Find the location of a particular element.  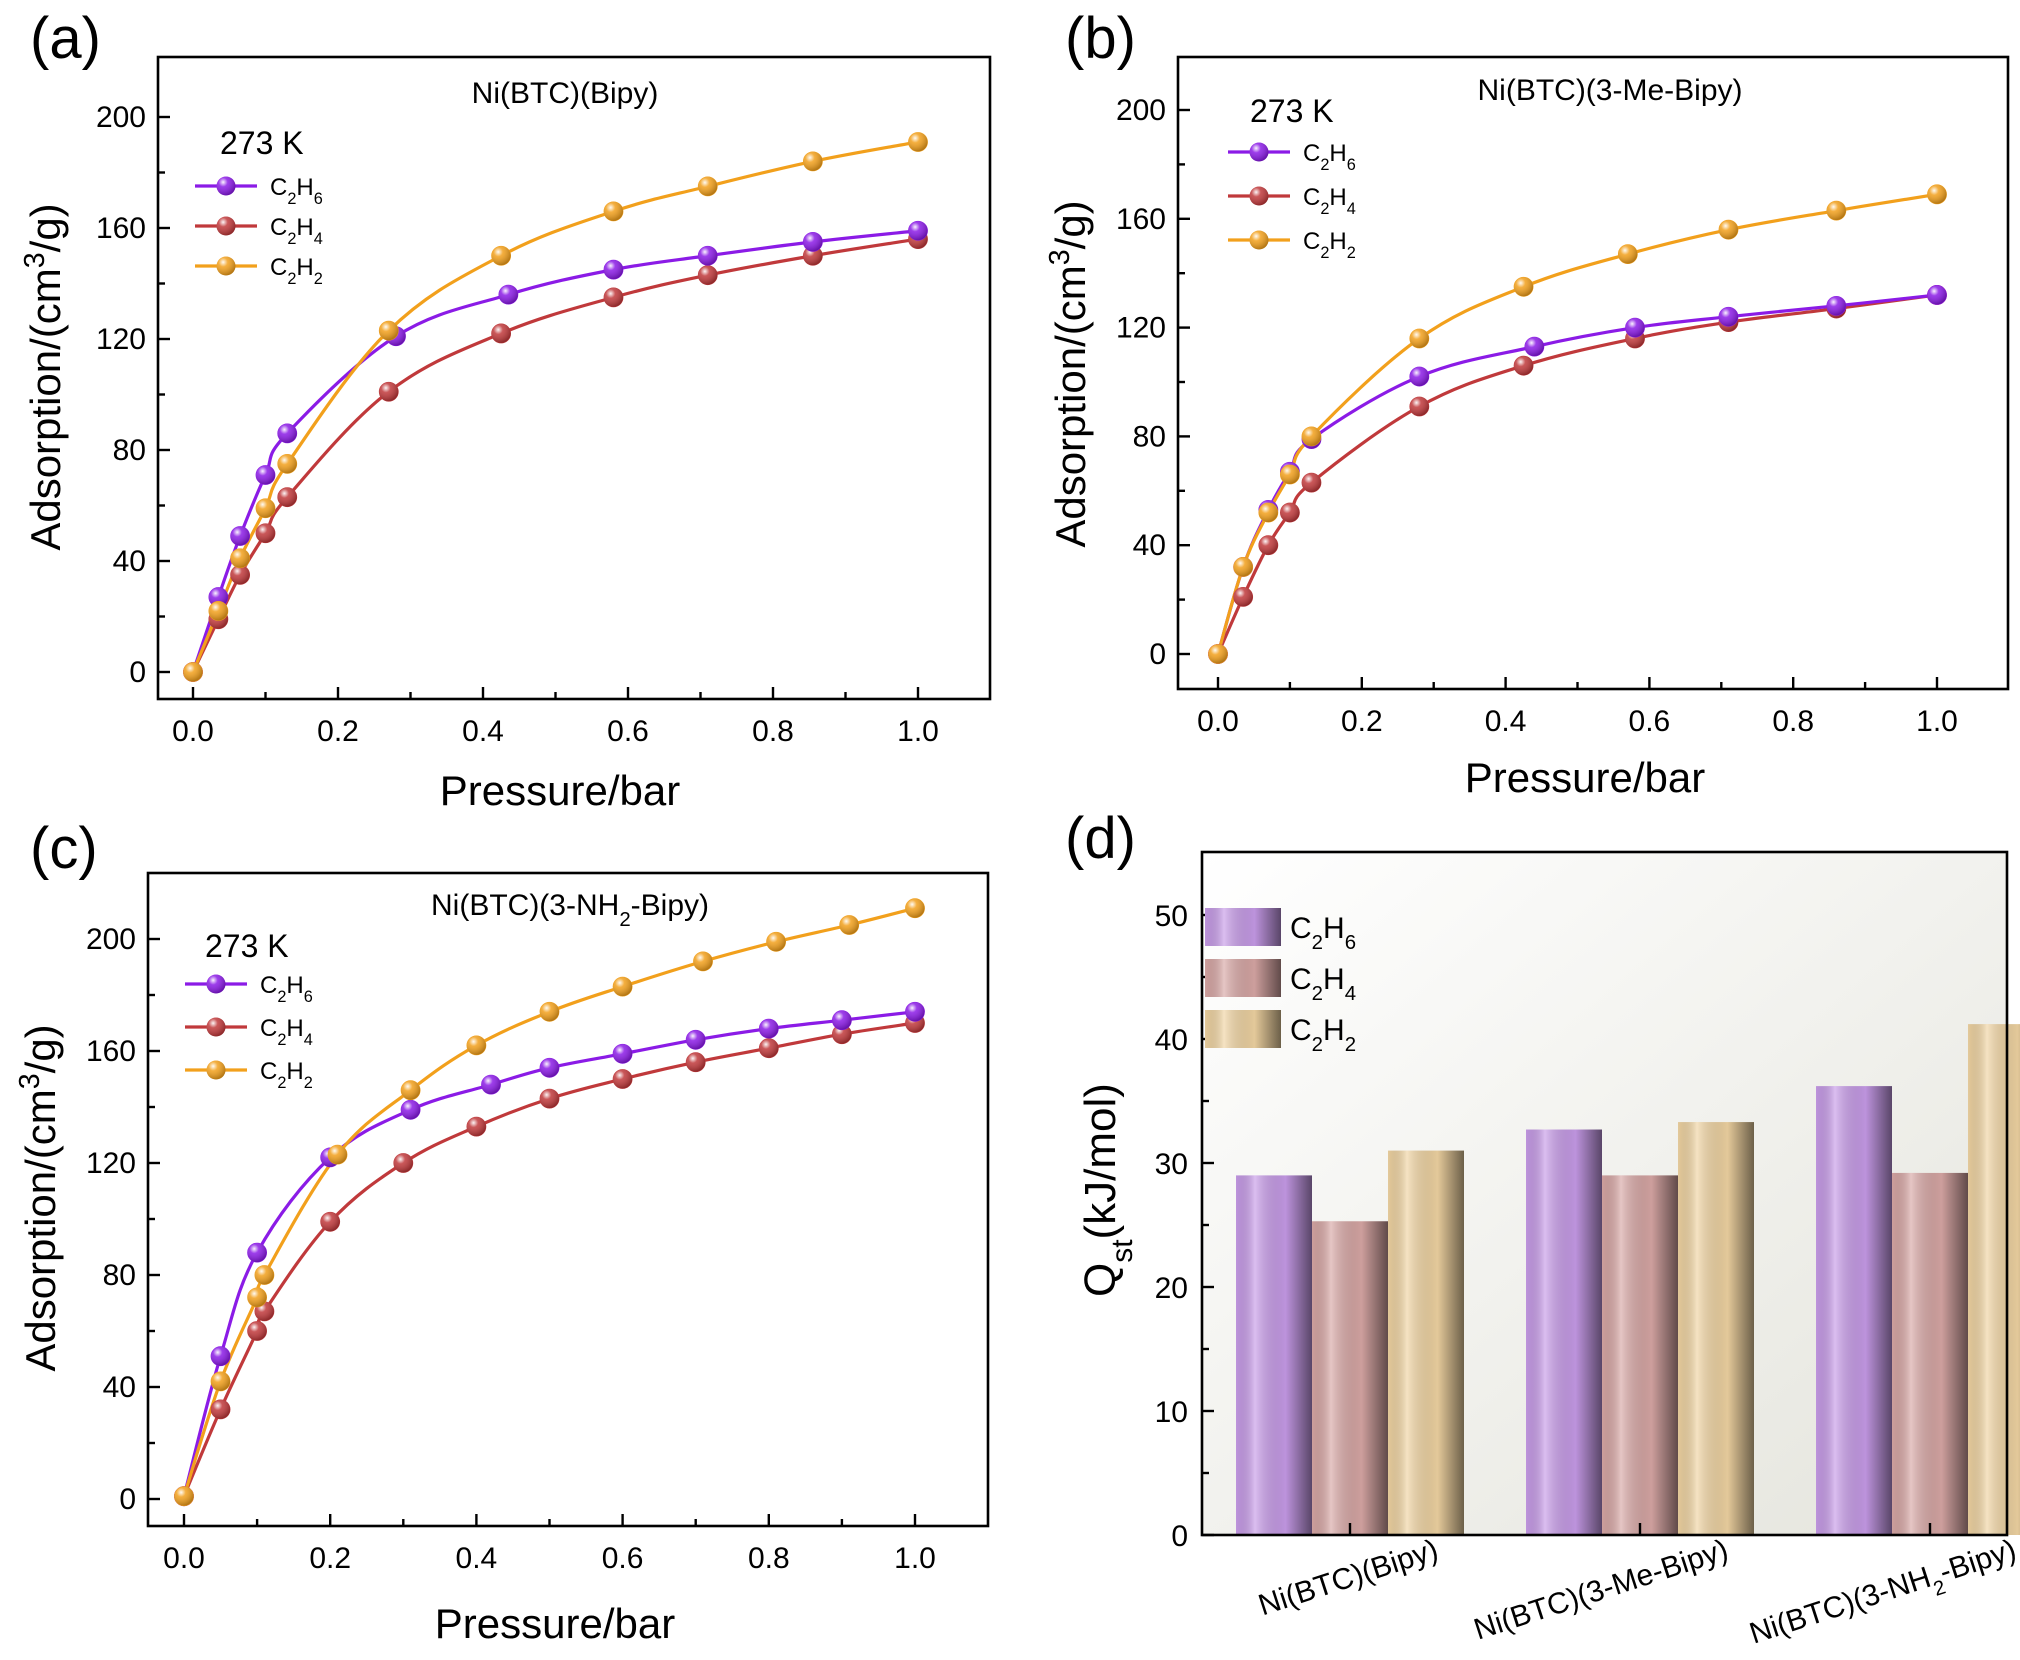

bar-c2h2 is located at coordinates (1426, 1342).